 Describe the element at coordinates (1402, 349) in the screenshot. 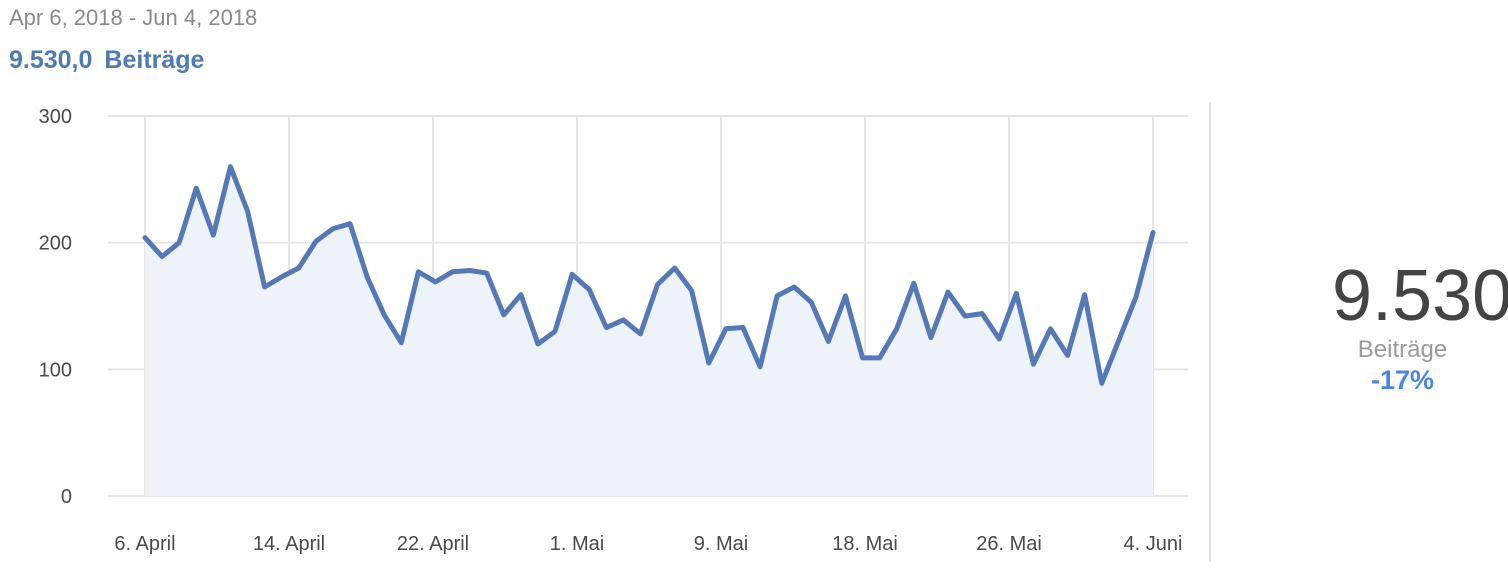

I see `summary-unit: Beiträge` at that location.